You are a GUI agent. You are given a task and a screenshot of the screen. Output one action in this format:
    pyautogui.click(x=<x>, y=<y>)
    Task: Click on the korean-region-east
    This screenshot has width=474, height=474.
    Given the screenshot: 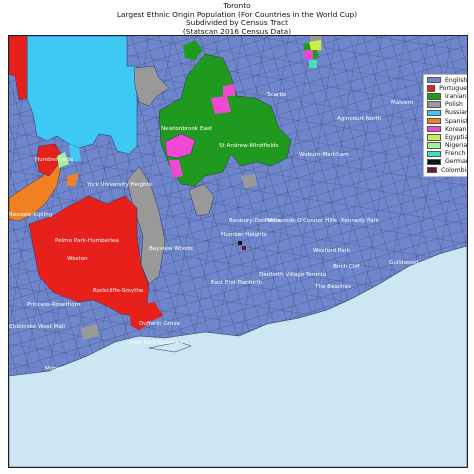 What is the action you would take?
    pyautogui.click(x=309, y=55)
    